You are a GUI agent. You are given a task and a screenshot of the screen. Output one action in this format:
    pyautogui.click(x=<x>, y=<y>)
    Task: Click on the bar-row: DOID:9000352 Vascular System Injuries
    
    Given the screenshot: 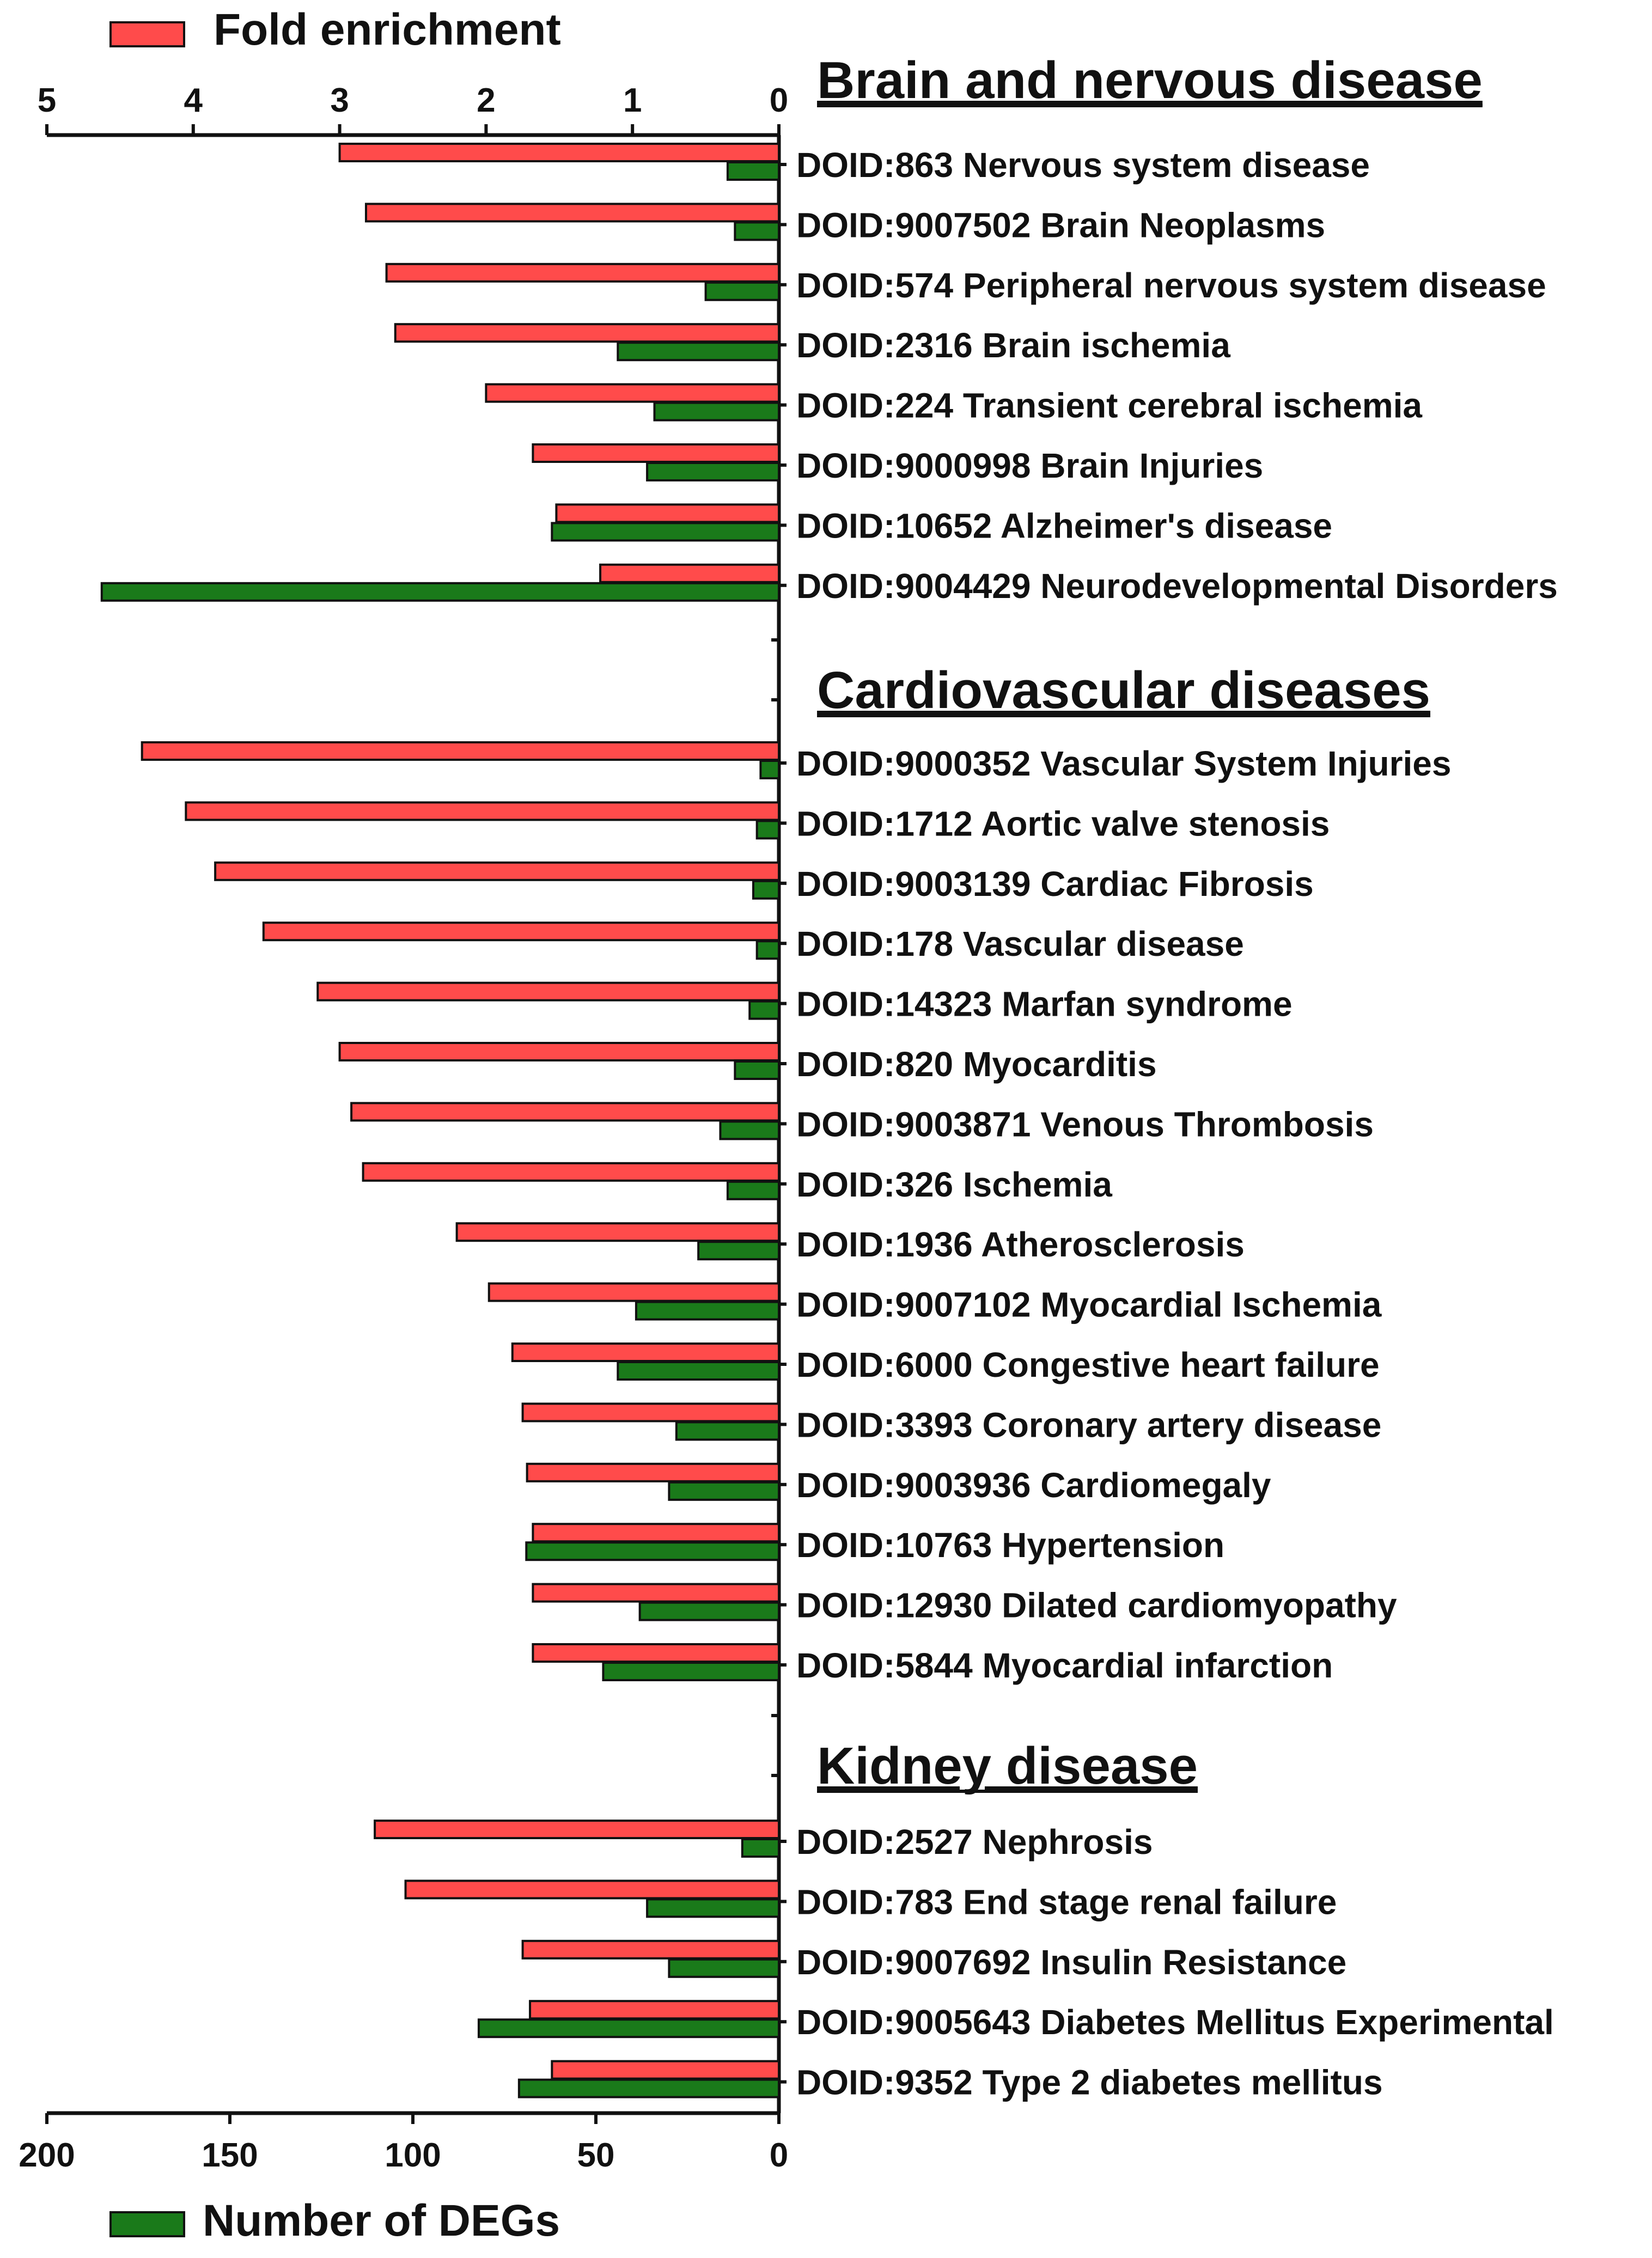 What is the action you would take?
    pyautogui.click(x=796, y=762)
    